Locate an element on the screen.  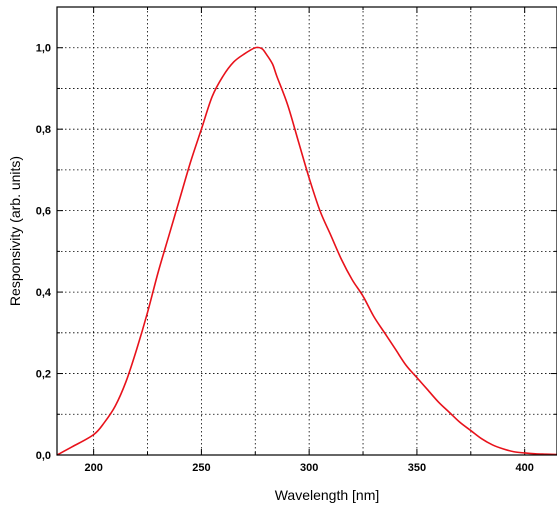
y-axis-title: Responsivity (arb. units) is located at coordinates (15, 231).